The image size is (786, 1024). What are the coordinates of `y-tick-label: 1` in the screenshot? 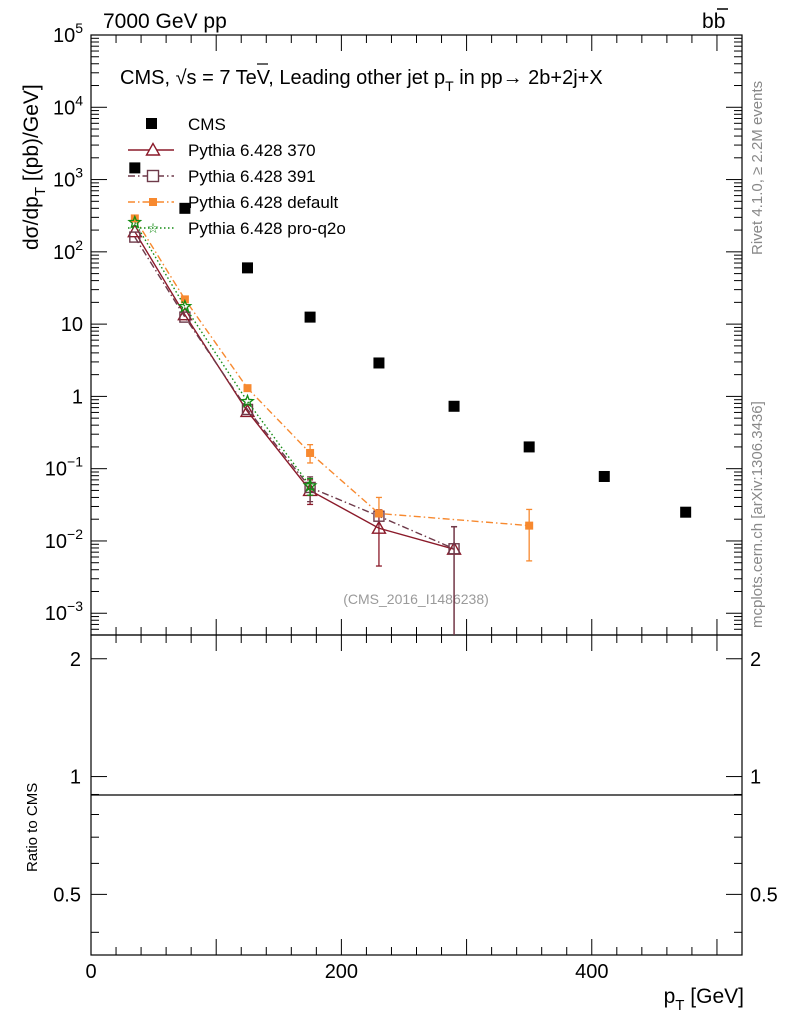 It's located at (77, 397).